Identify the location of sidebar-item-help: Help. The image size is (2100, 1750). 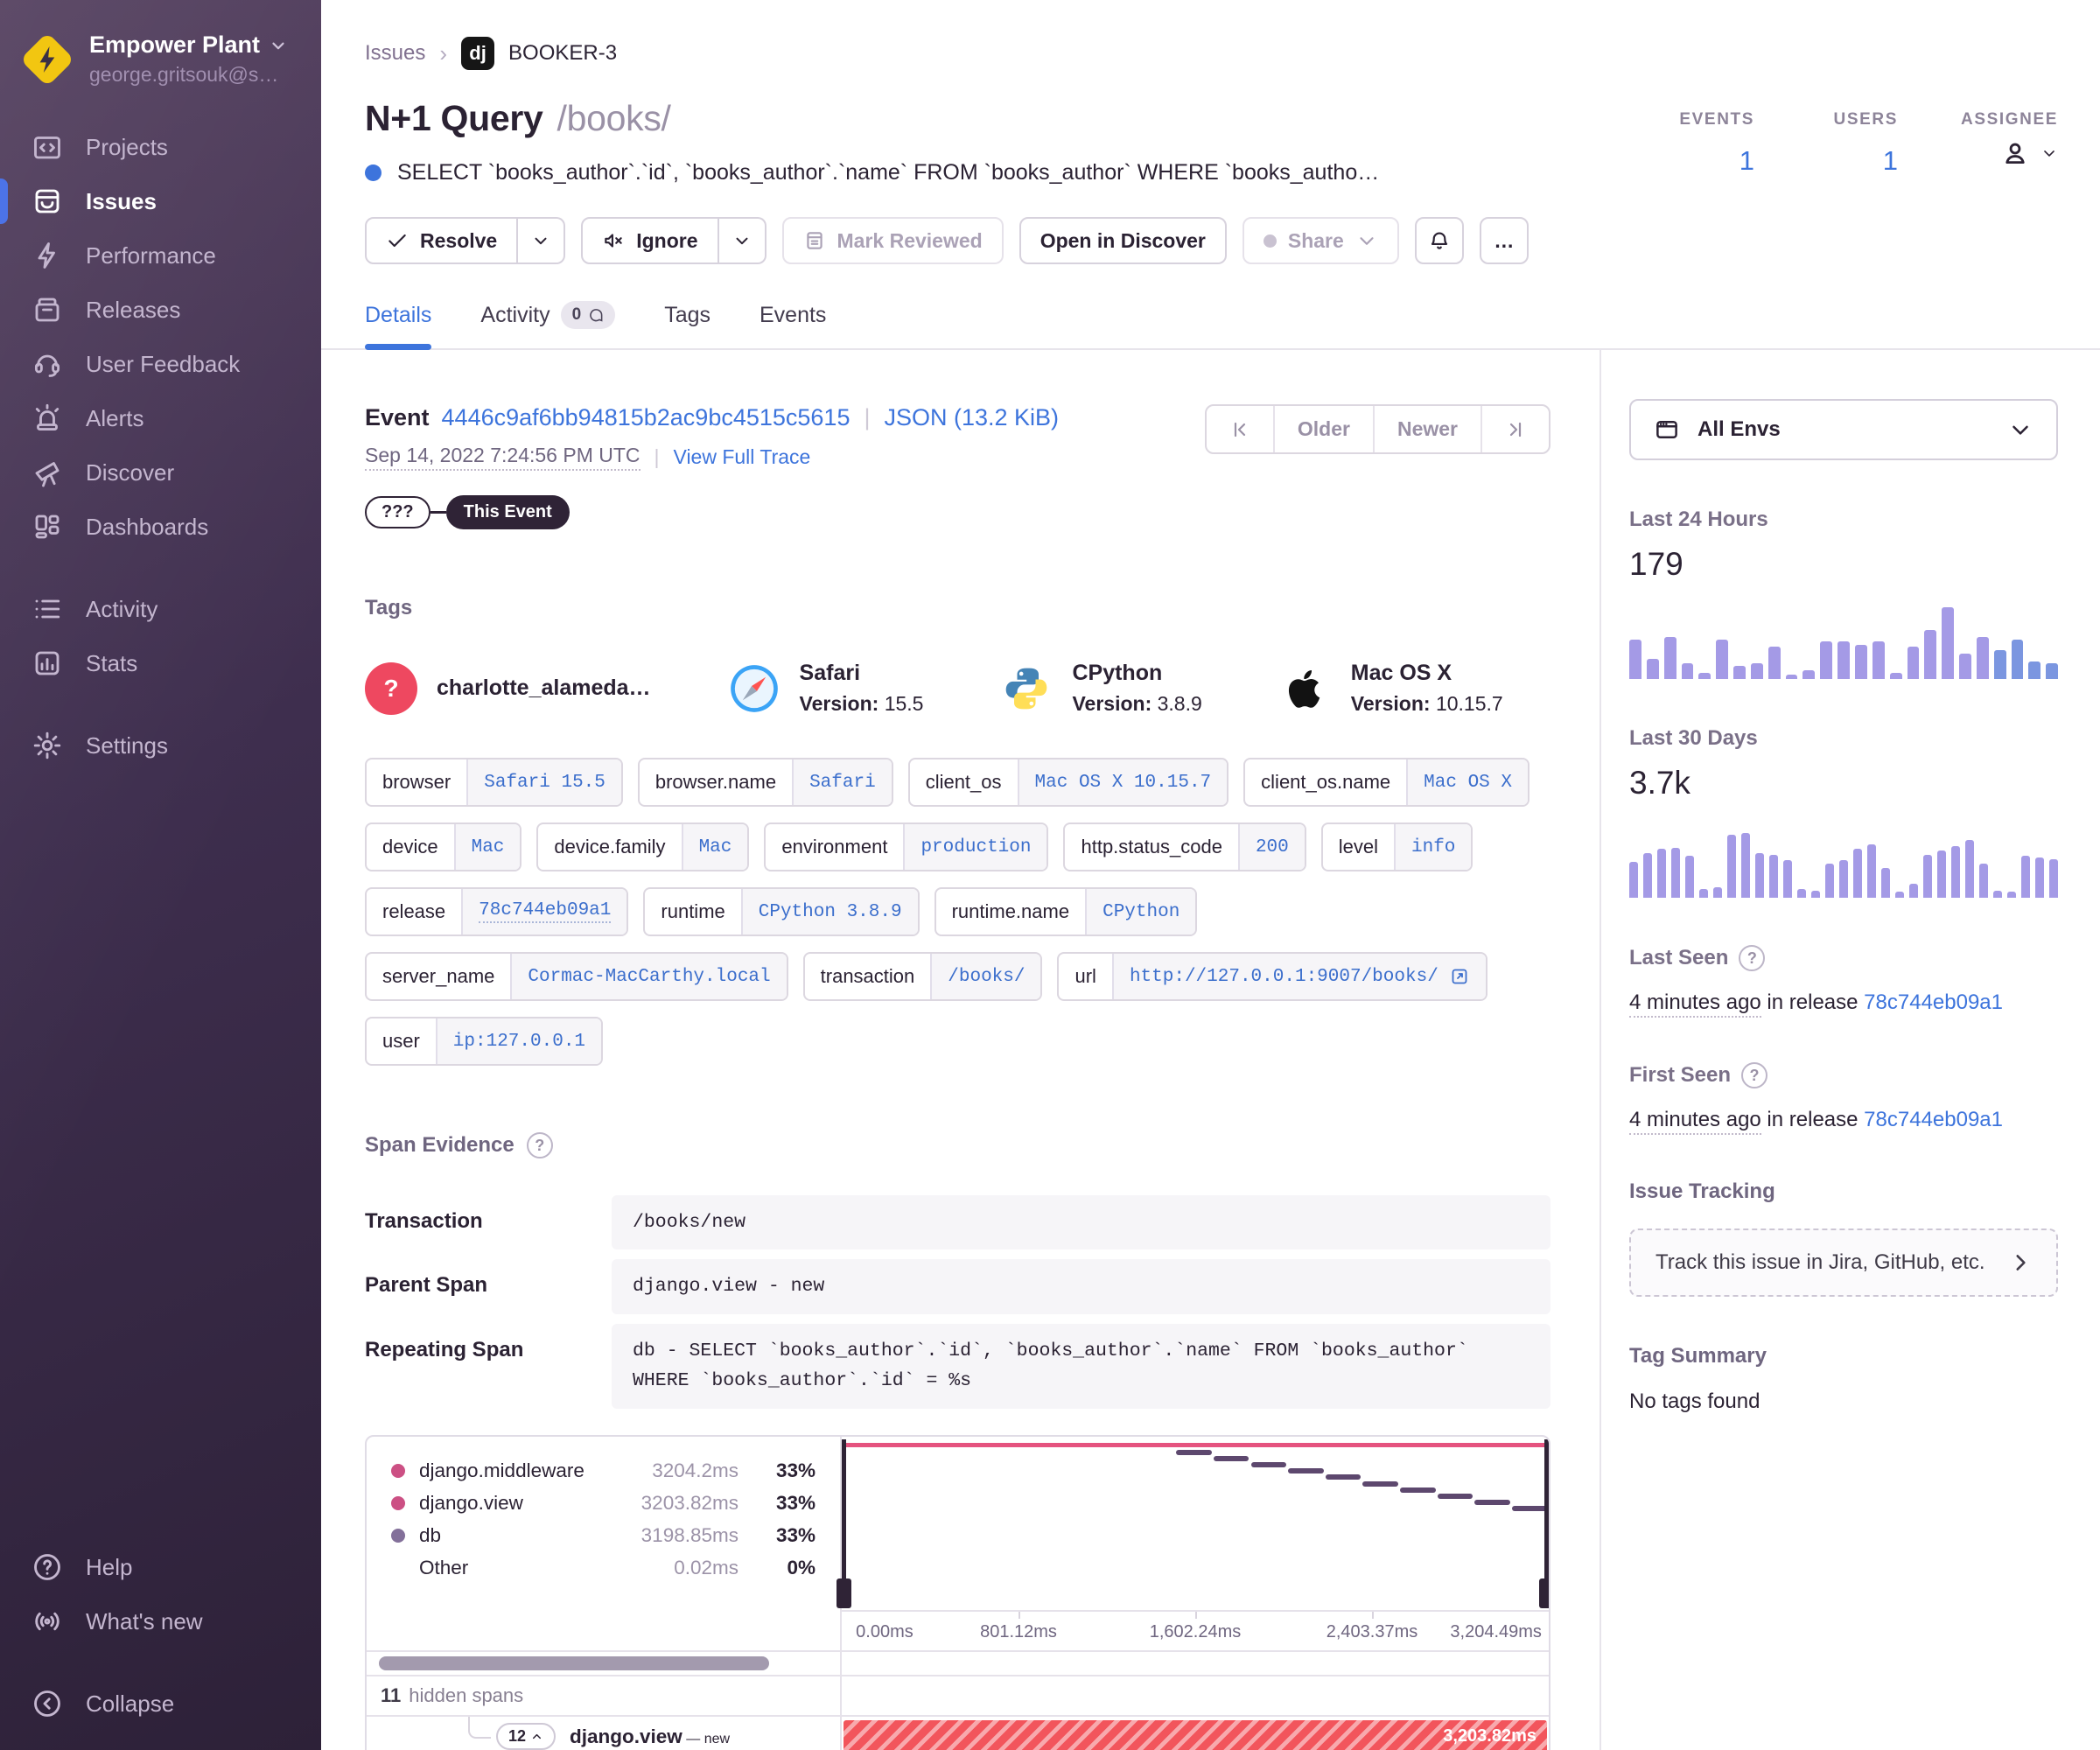
(160, 1567).